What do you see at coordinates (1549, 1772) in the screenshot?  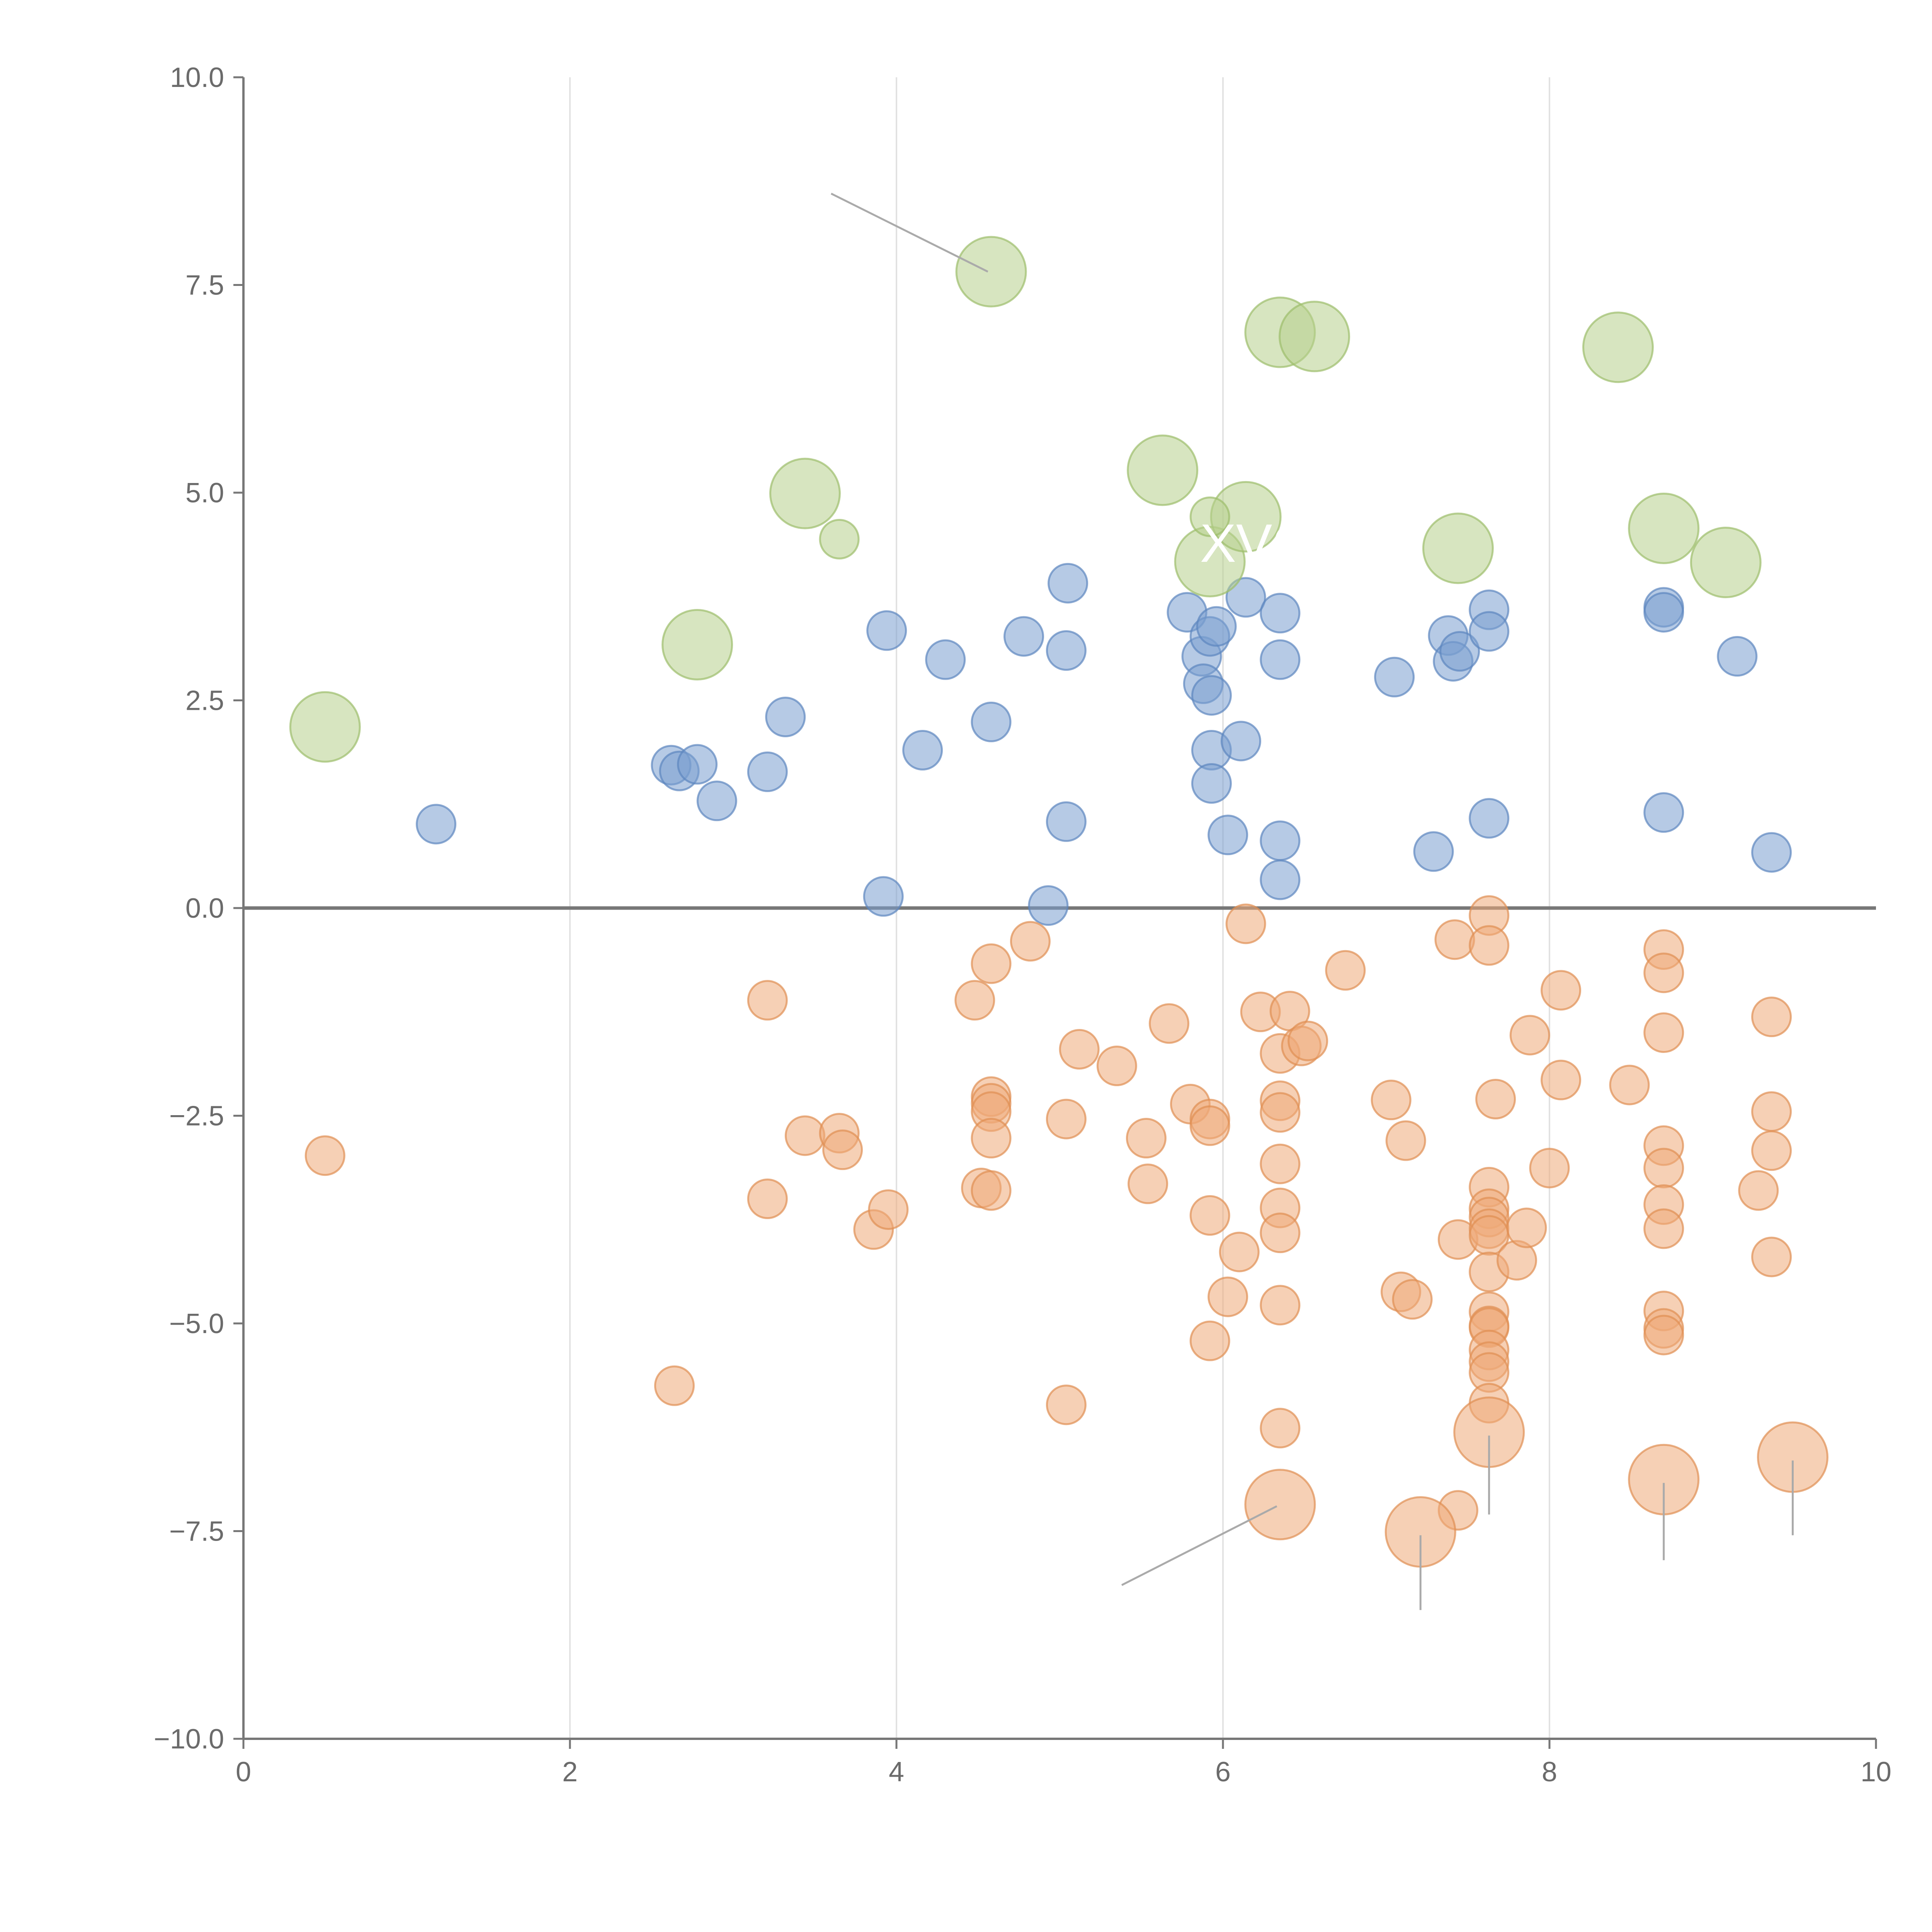 I see `x-tick-label: 8` at bounding box center [1549, 1772].